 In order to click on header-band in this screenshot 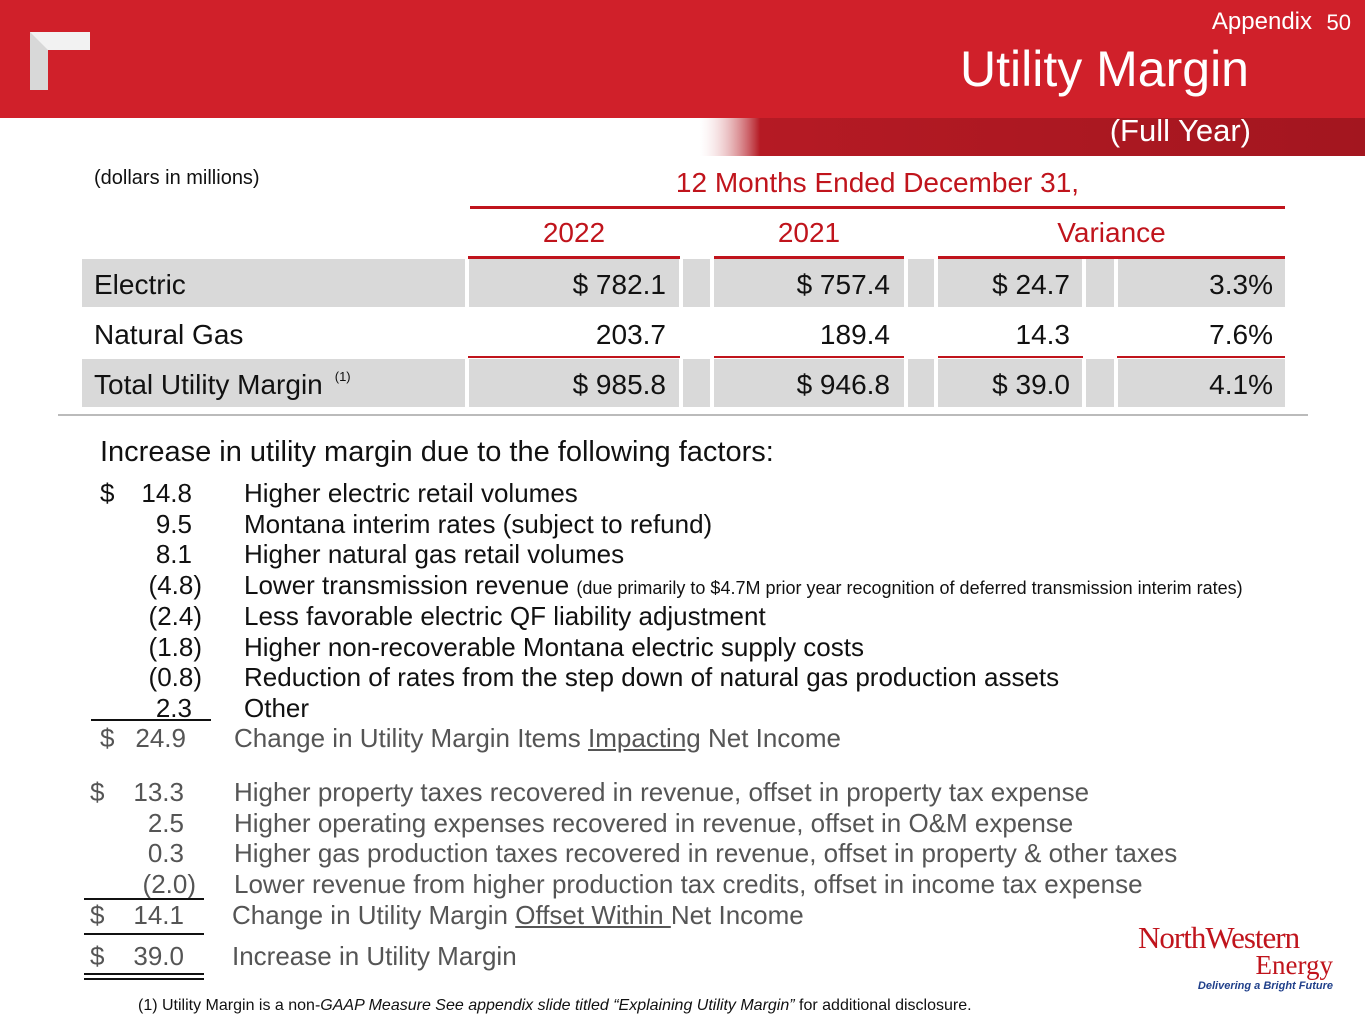, I will do `click(682, 137)`.